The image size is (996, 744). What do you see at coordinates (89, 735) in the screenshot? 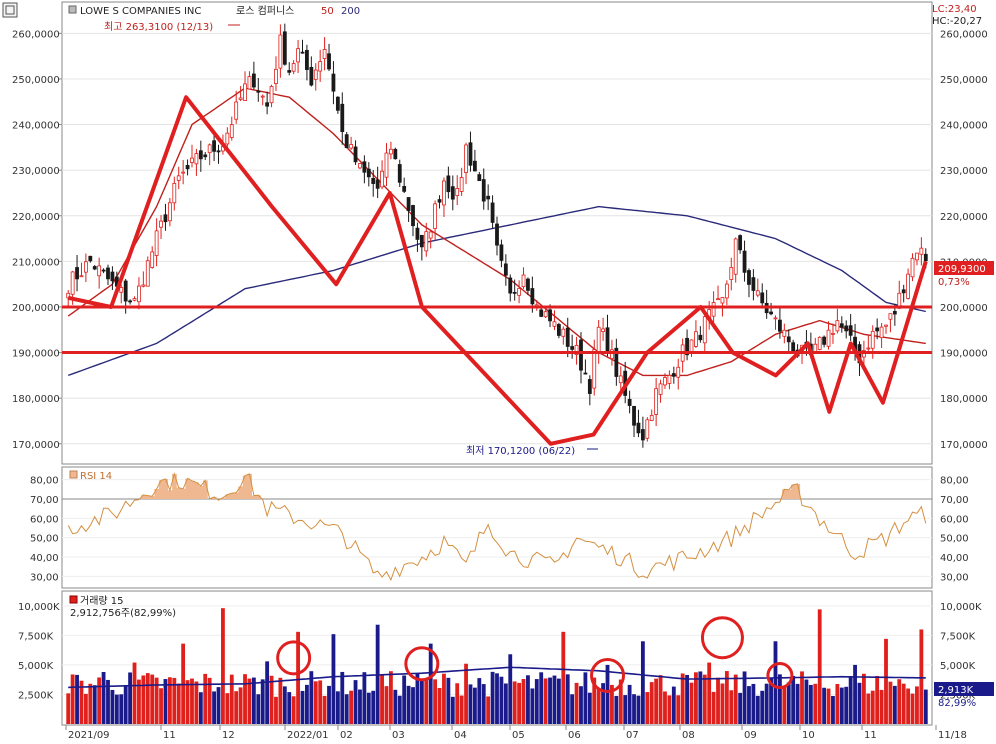
I see `x-tick-label: 2021/09` at bounding box center [89, 735].